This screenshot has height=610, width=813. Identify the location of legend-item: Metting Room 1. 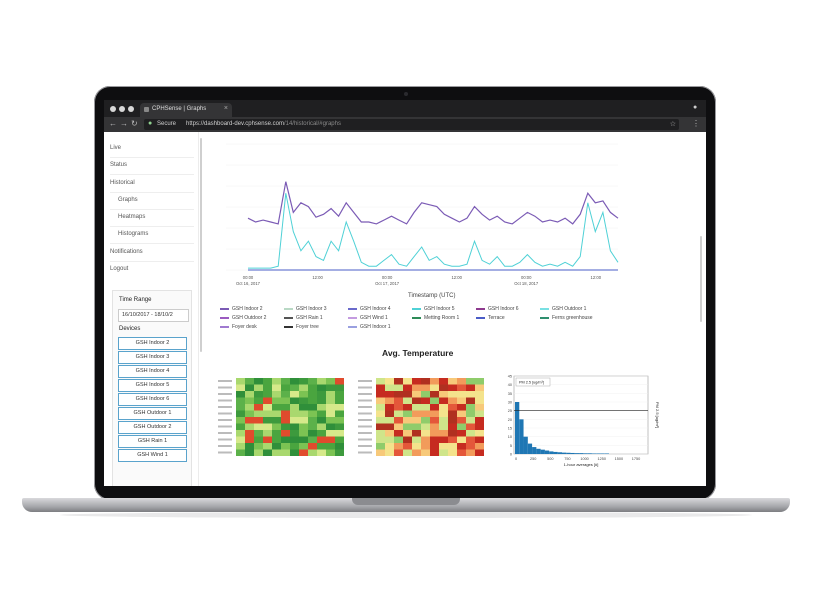
(435, 318).